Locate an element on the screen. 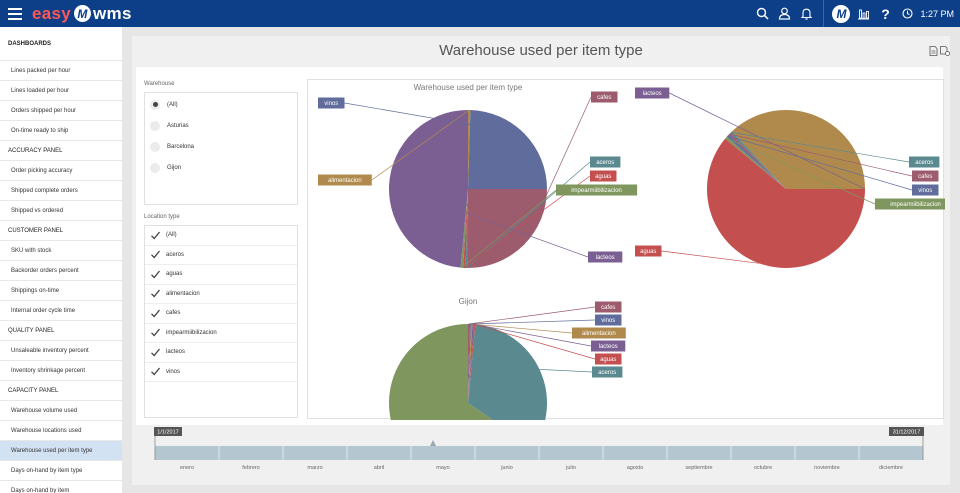  timeline-end-label: 31/12/2017 is located at coordinates (907, 433).